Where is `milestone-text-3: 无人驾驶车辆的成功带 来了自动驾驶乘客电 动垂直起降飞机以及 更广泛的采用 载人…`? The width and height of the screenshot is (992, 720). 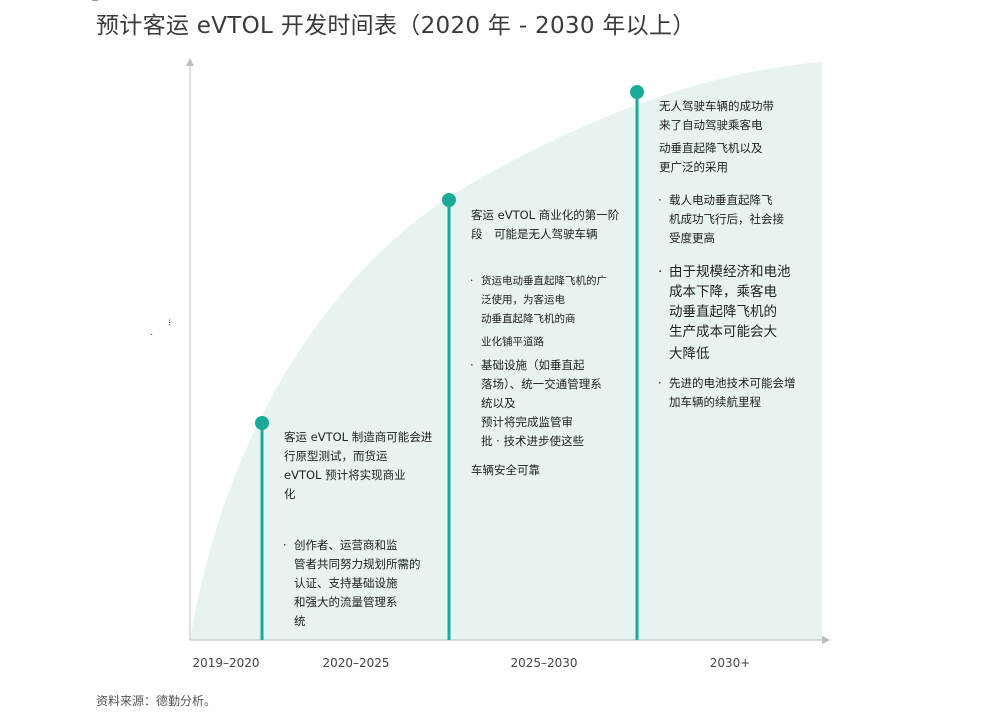
milestone-text-3: 无人驾驶车辆的成功带 来了自动驾驶乘客电 动垂直起降飞机以及 更广泛的采用 载人… is located at coordinates (738, 254).